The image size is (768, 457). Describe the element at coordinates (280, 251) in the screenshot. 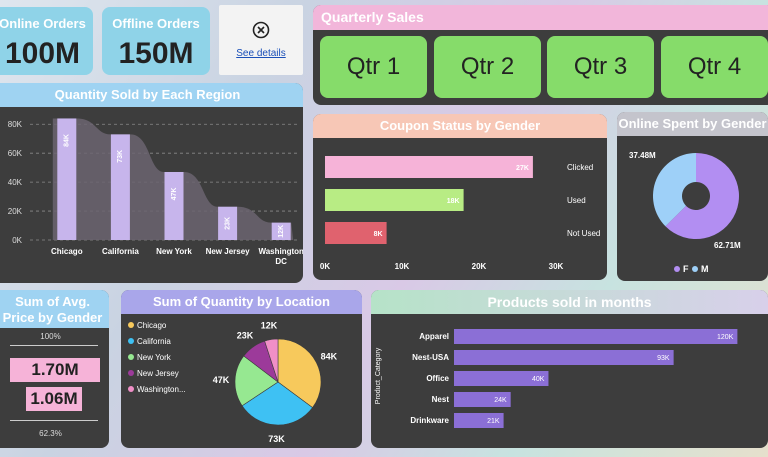

I see `region-x-tick: Washington` at that location.